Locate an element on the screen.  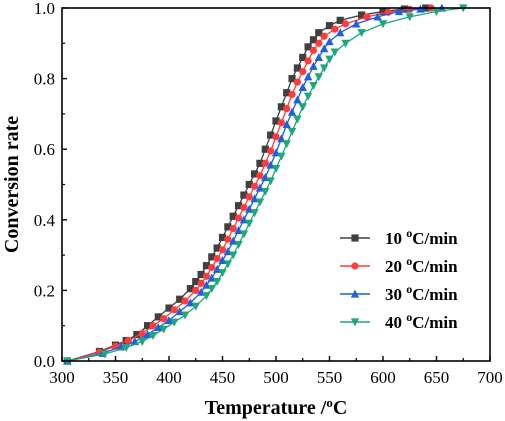
x-axis-title-degree: o is located at coordinates (329, 402).